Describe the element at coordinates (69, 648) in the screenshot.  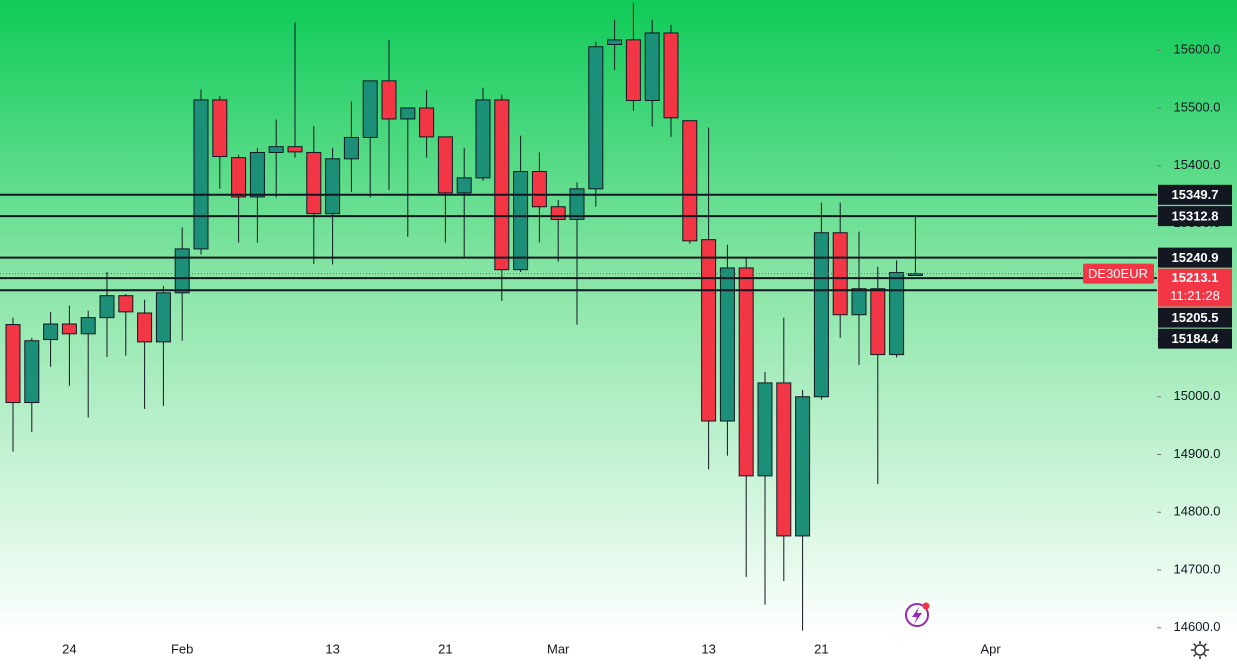
I see `x-tick-label: 24` at that location.